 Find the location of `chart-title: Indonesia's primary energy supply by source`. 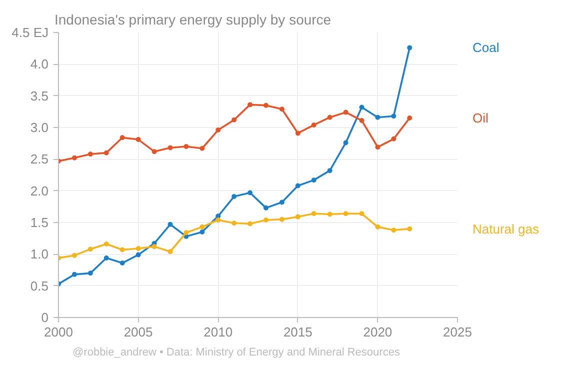

chart-title: Indonesia's primary energy supply by source is located at coordinates (193, 20).